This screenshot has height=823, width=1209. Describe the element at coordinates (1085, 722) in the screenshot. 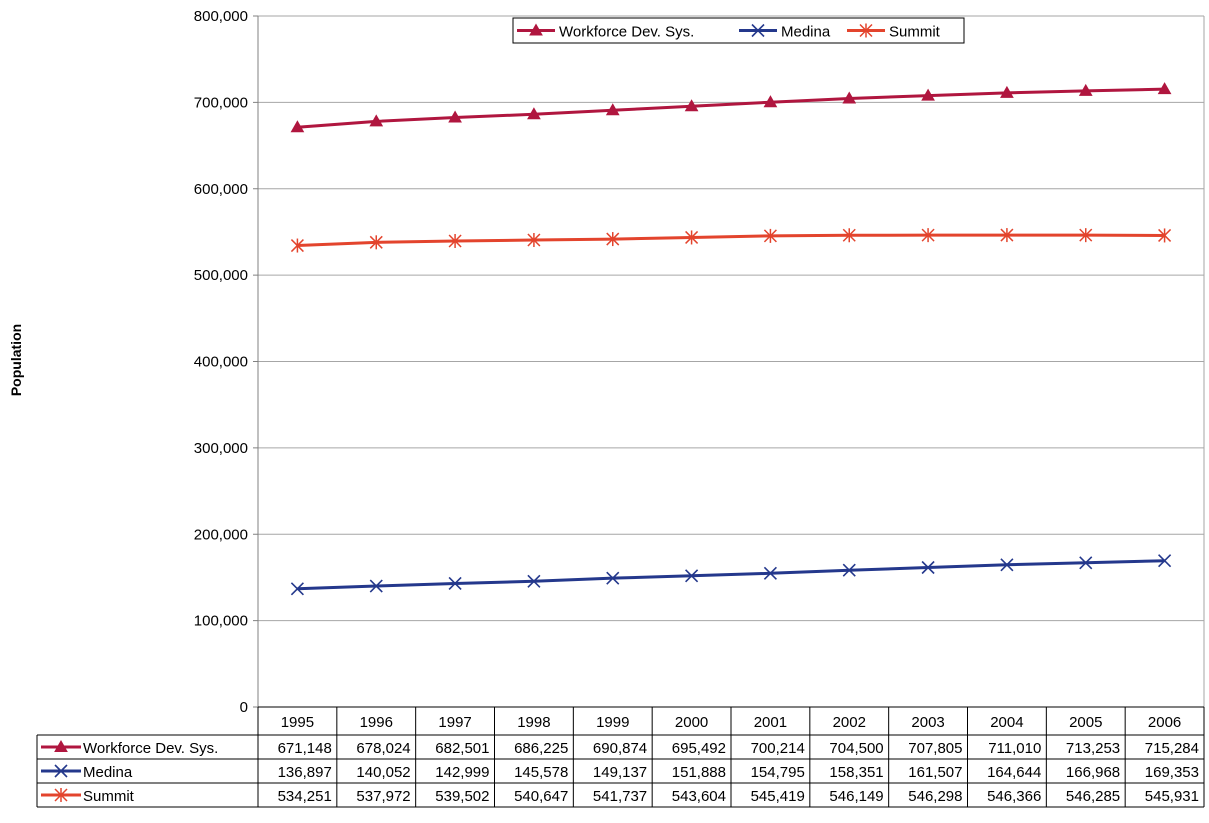

I see `x-tick-label: 2005` at that location.